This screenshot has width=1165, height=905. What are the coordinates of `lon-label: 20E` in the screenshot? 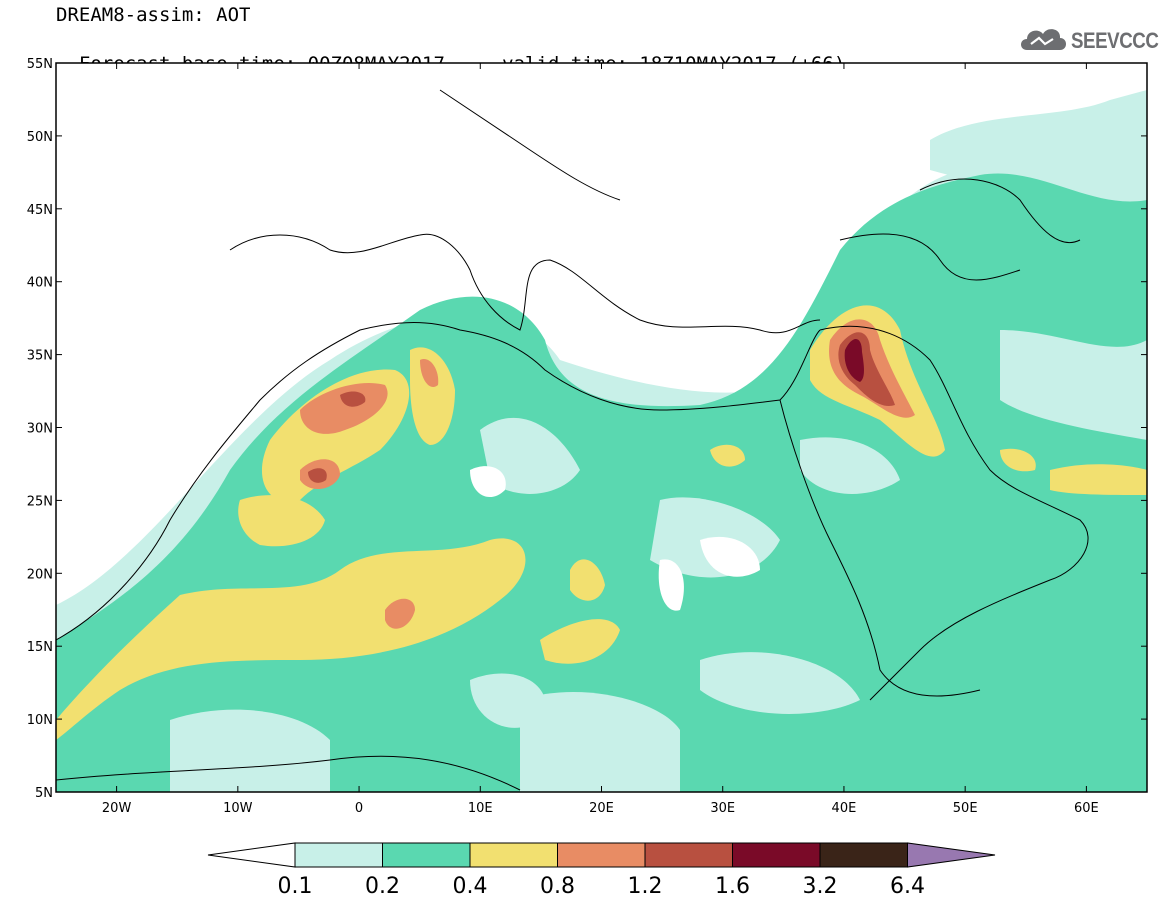 It's located at (601, 808).